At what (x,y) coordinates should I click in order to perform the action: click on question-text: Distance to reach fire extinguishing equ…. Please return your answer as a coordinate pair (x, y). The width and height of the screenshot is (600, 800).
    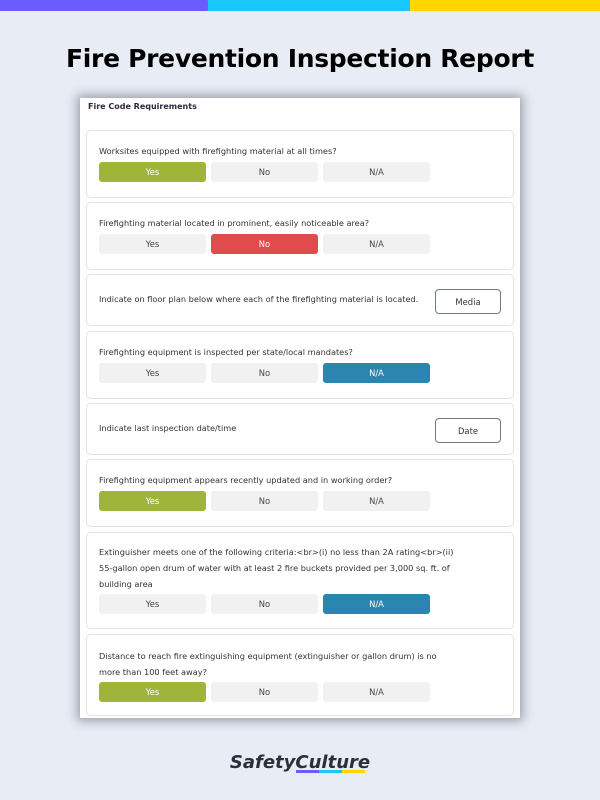
    Looking at the image, I should click on (268, 664).